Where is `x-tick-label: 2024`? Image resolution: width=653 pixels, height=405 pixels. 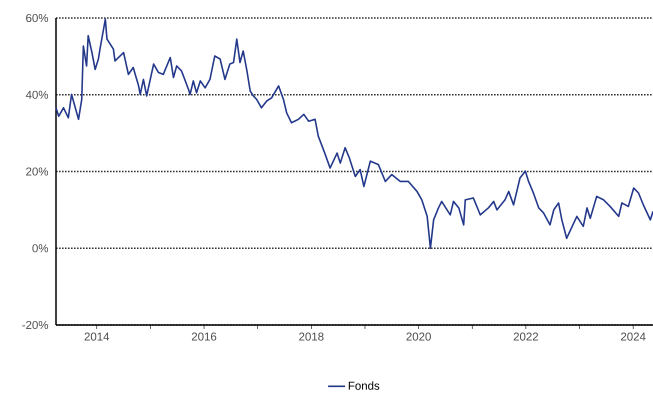
x-tick-label: 2024 is located at coordinates (633, 336).